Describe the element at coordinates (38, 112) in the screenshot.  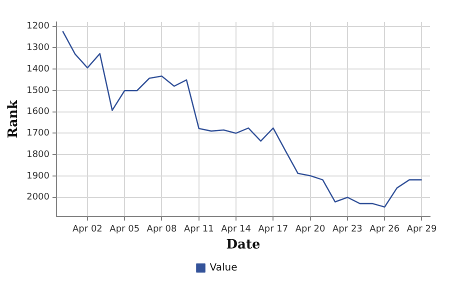
I see `y-tick-label: 1600` at that location.